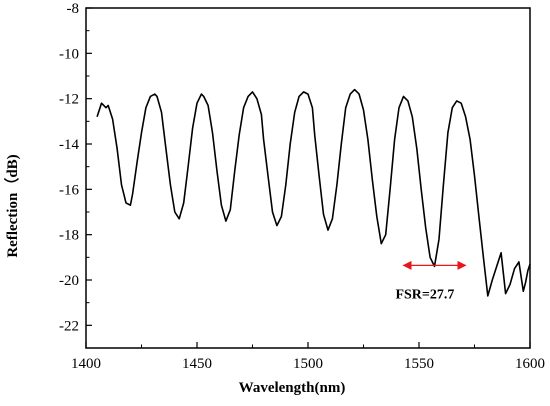 The height and width of the screenshot is (406, 550). Describe the element at coordinates (69, 281) in the screenshot. I see `y-tick-label: -20` at that location.